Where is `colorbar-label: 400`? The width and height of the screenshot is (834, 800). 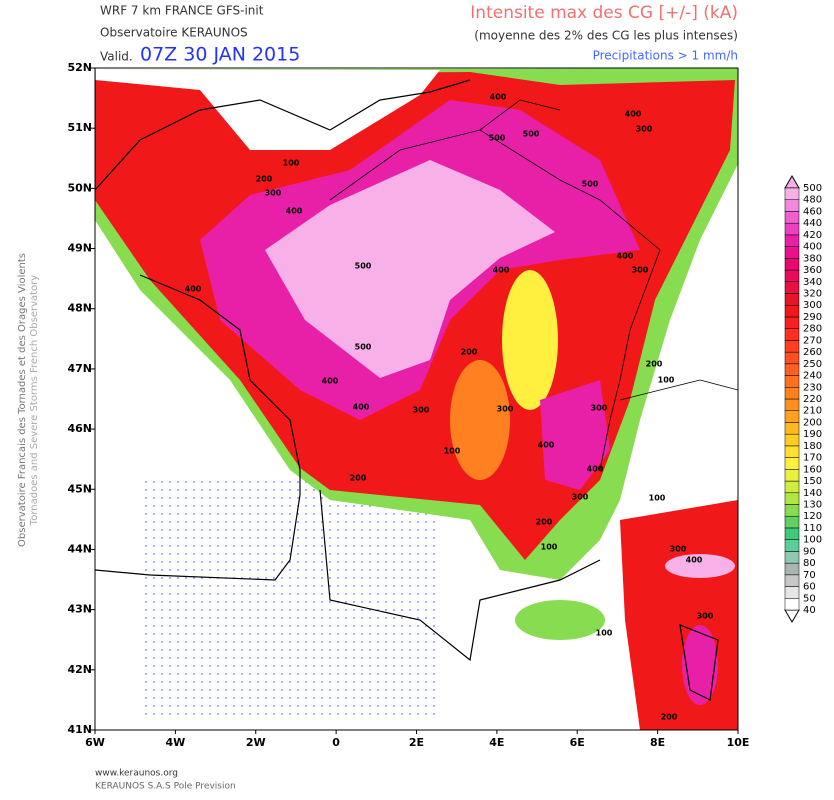 colorbar-label: 400 is located at coordinates (812, 247).